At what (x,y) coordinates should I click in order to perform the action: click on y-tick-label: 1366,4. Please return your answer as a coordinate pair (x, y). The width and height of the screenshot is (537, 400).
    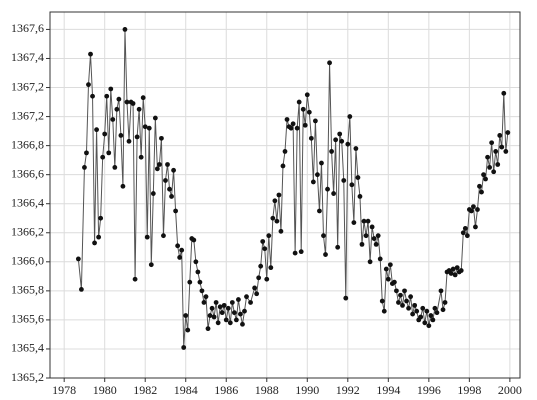
    Looking at the image, I should click on (27, 202).